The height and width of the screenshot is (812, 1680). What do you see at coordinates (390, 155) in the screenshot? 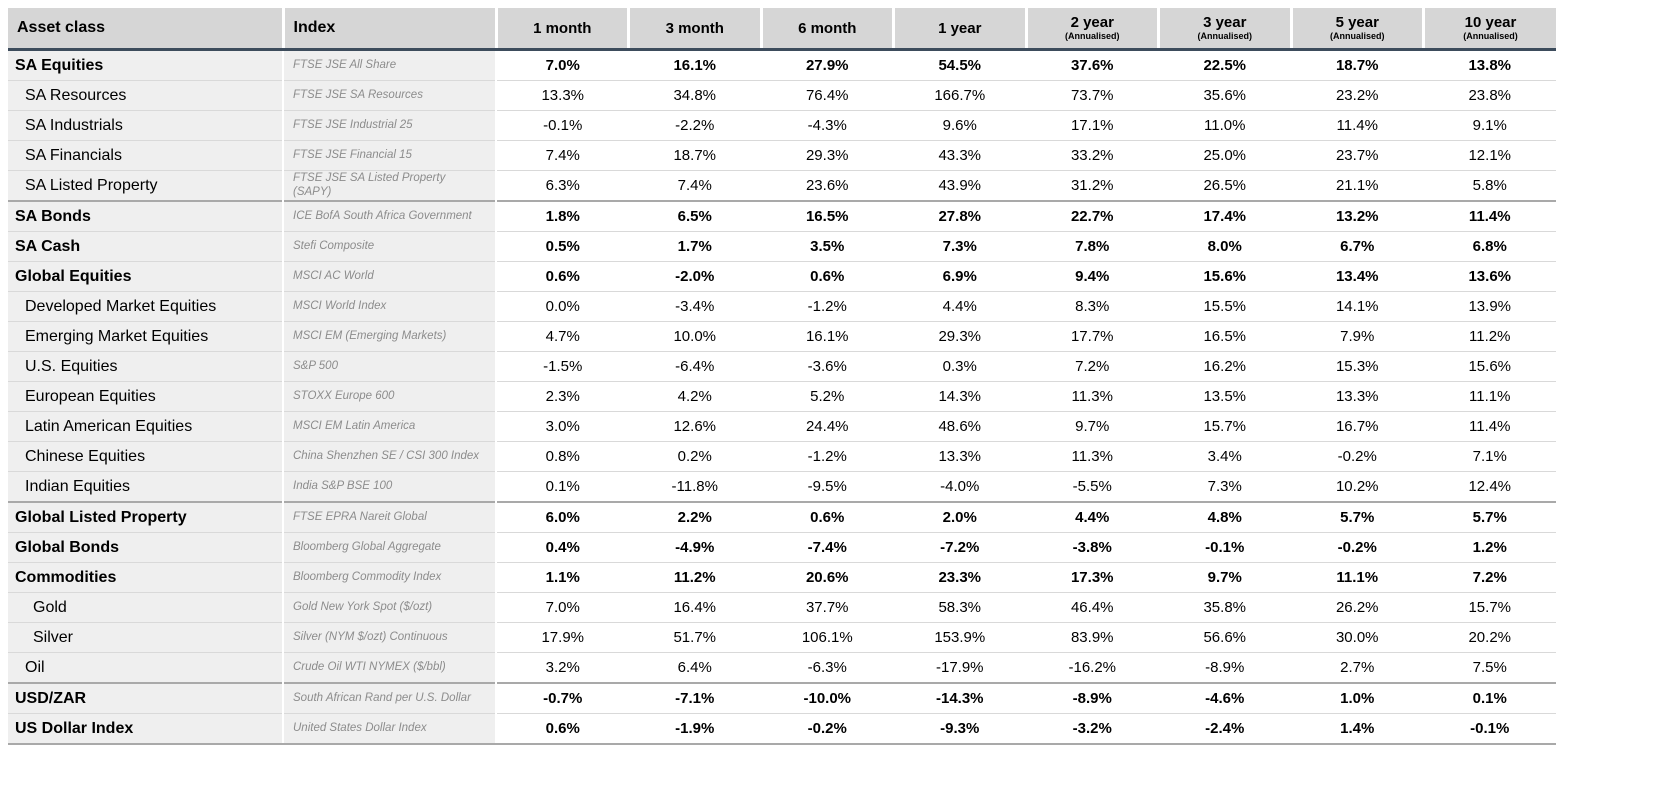
I see `index-name-cell: FTSE JSE Financial 15` at bounding box center [390, 155].